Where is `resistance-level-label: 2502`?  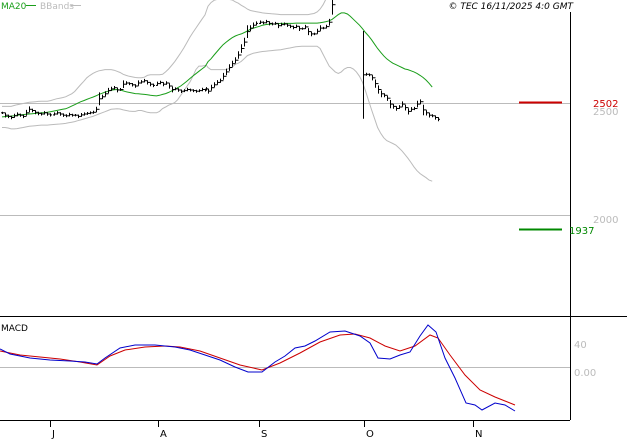
resistance-level-label: 2502 is located at coordinates (605, 104).